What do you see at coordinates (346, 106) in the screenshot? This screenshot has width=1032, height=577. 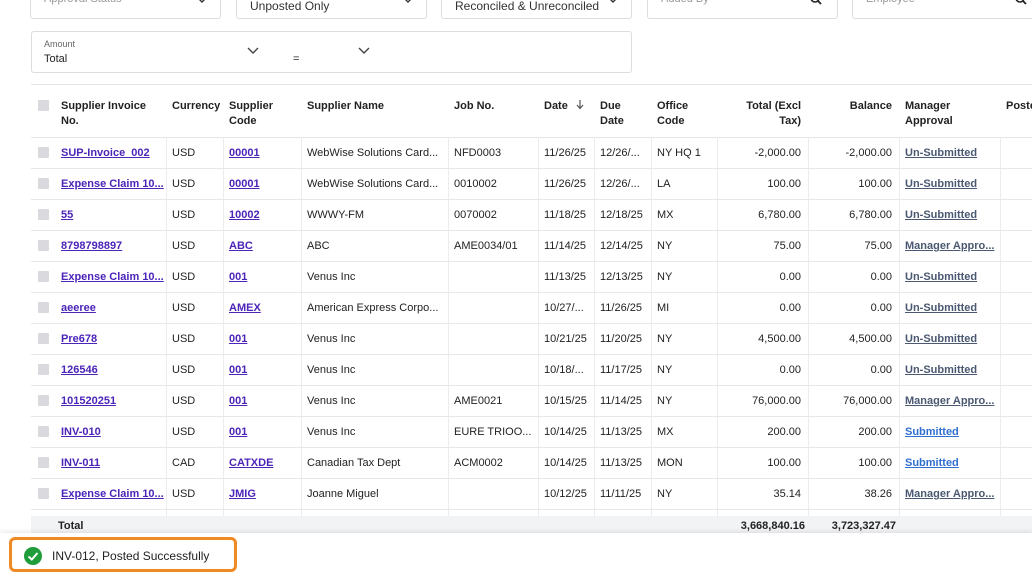 I see `column-header: Supplier Name` at bounding box center [346, 106].